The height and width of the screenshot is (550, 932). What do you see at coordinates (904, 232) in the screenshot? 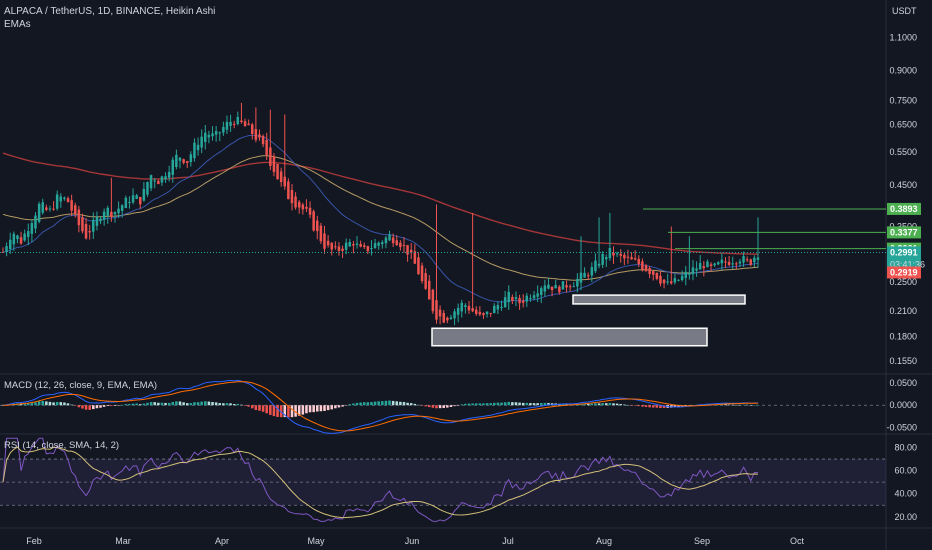
I see `price-tag-label: 0.3377` at bounding box center [904, 232].